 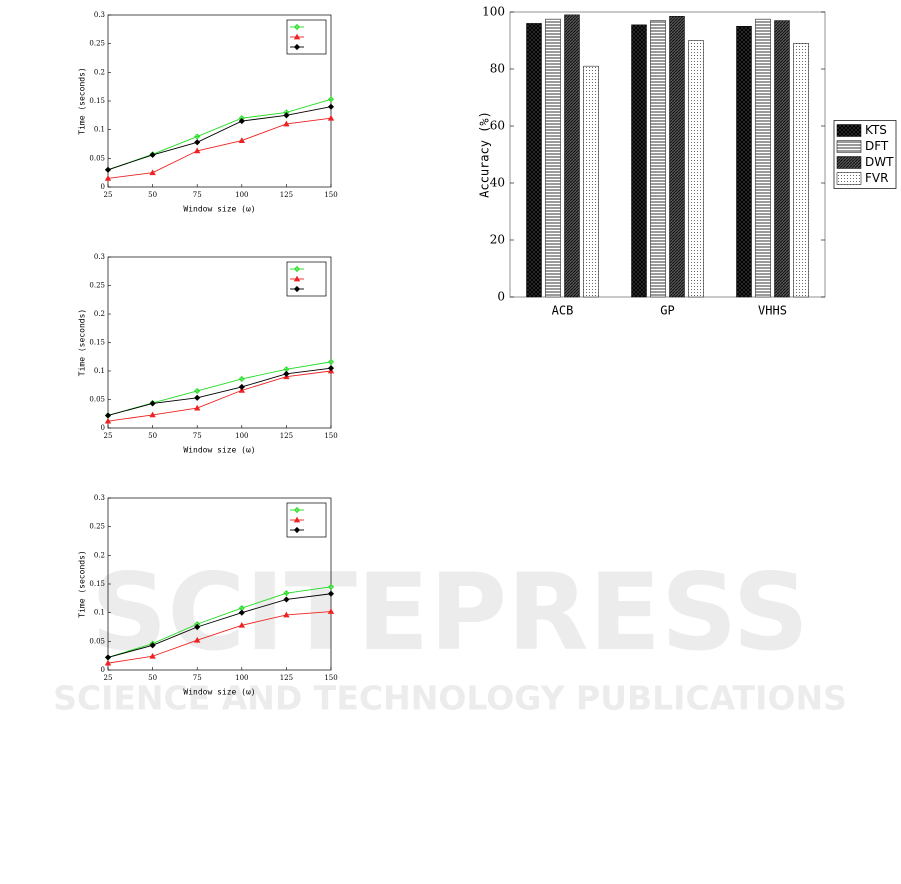 I want to click on y-tick-label: 0.1, so click(x=99, y=371).